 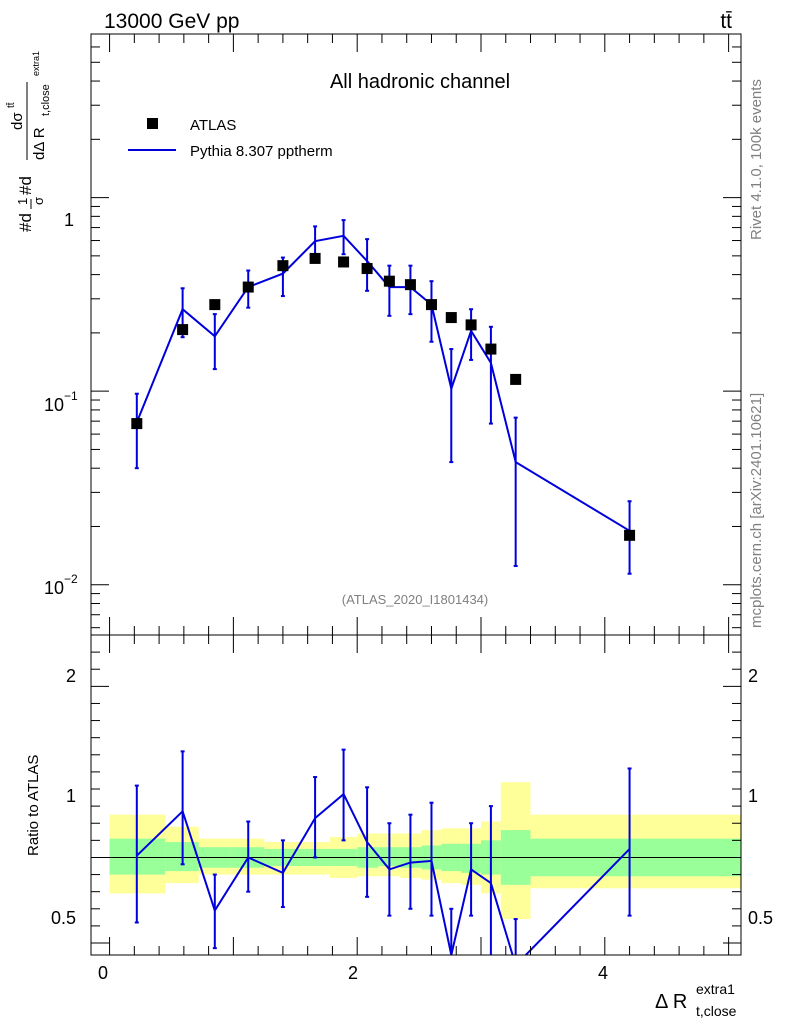 What do you see at coordinates (69, 220) in the screenshot?
I see `y-tick-label-1: 1` at bounding box center [69, 220].